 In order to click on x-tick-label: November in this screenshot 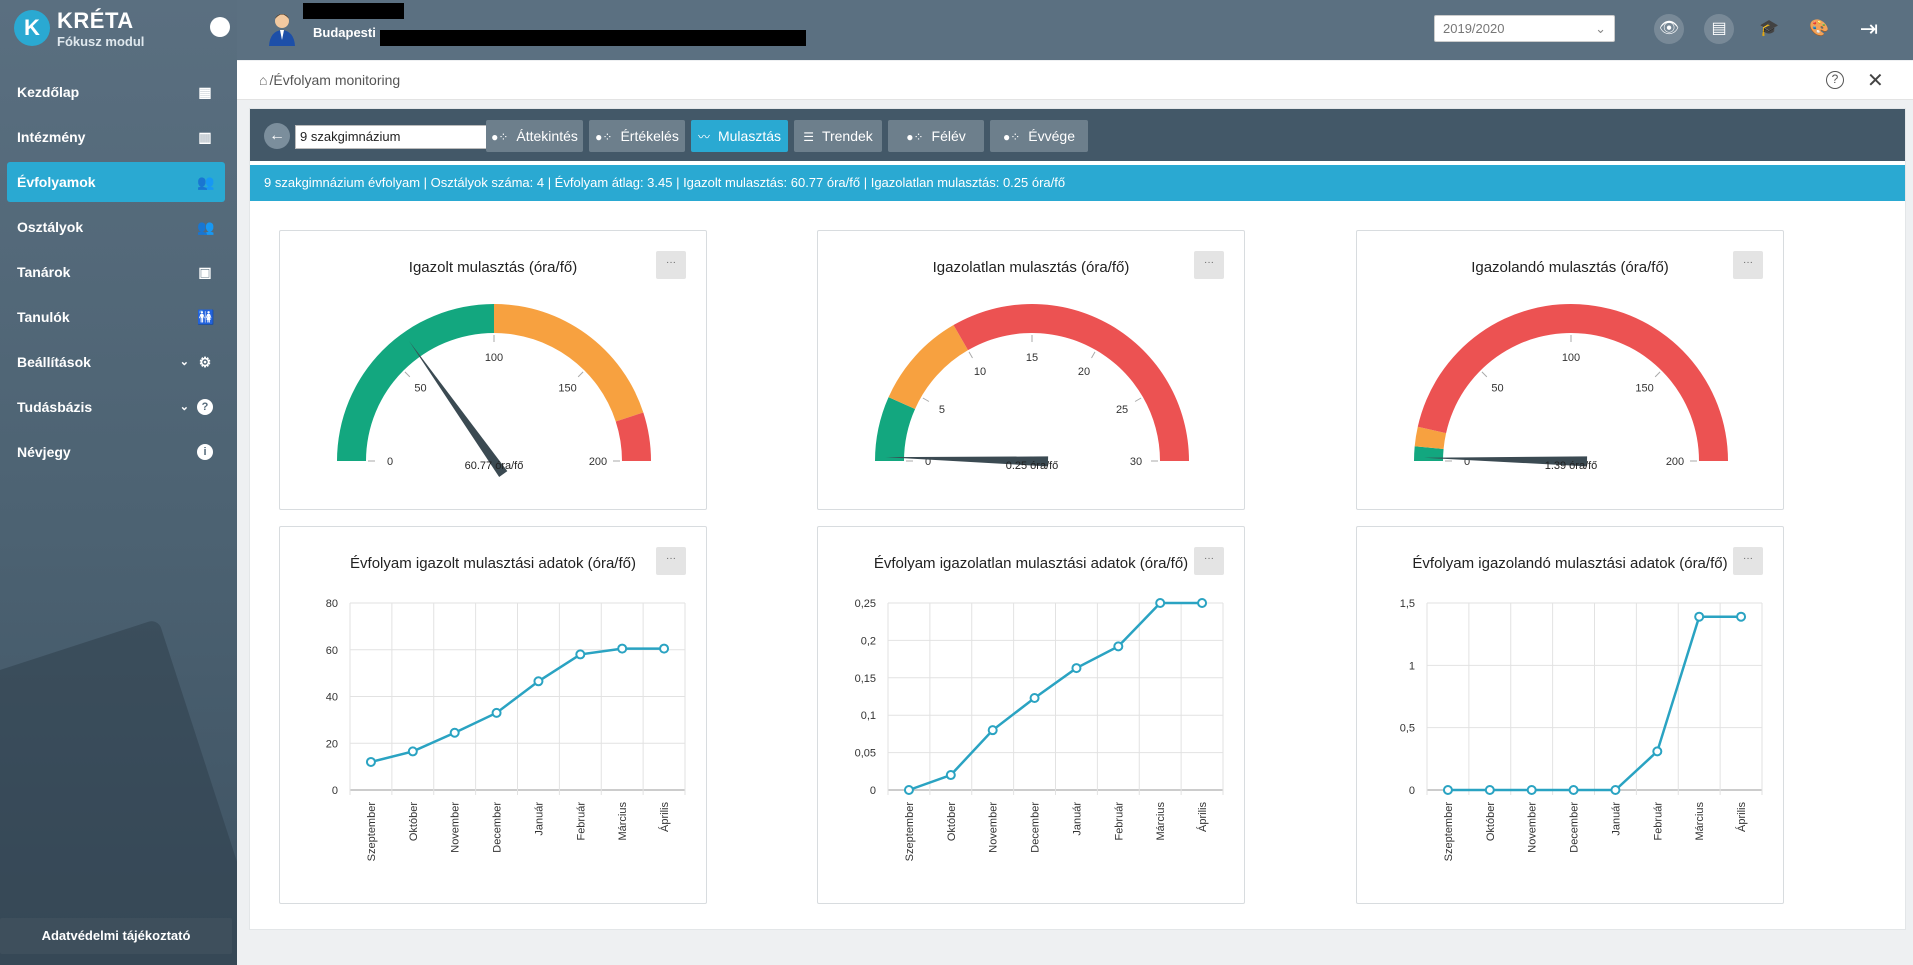, I will do `click(456, 827)`.